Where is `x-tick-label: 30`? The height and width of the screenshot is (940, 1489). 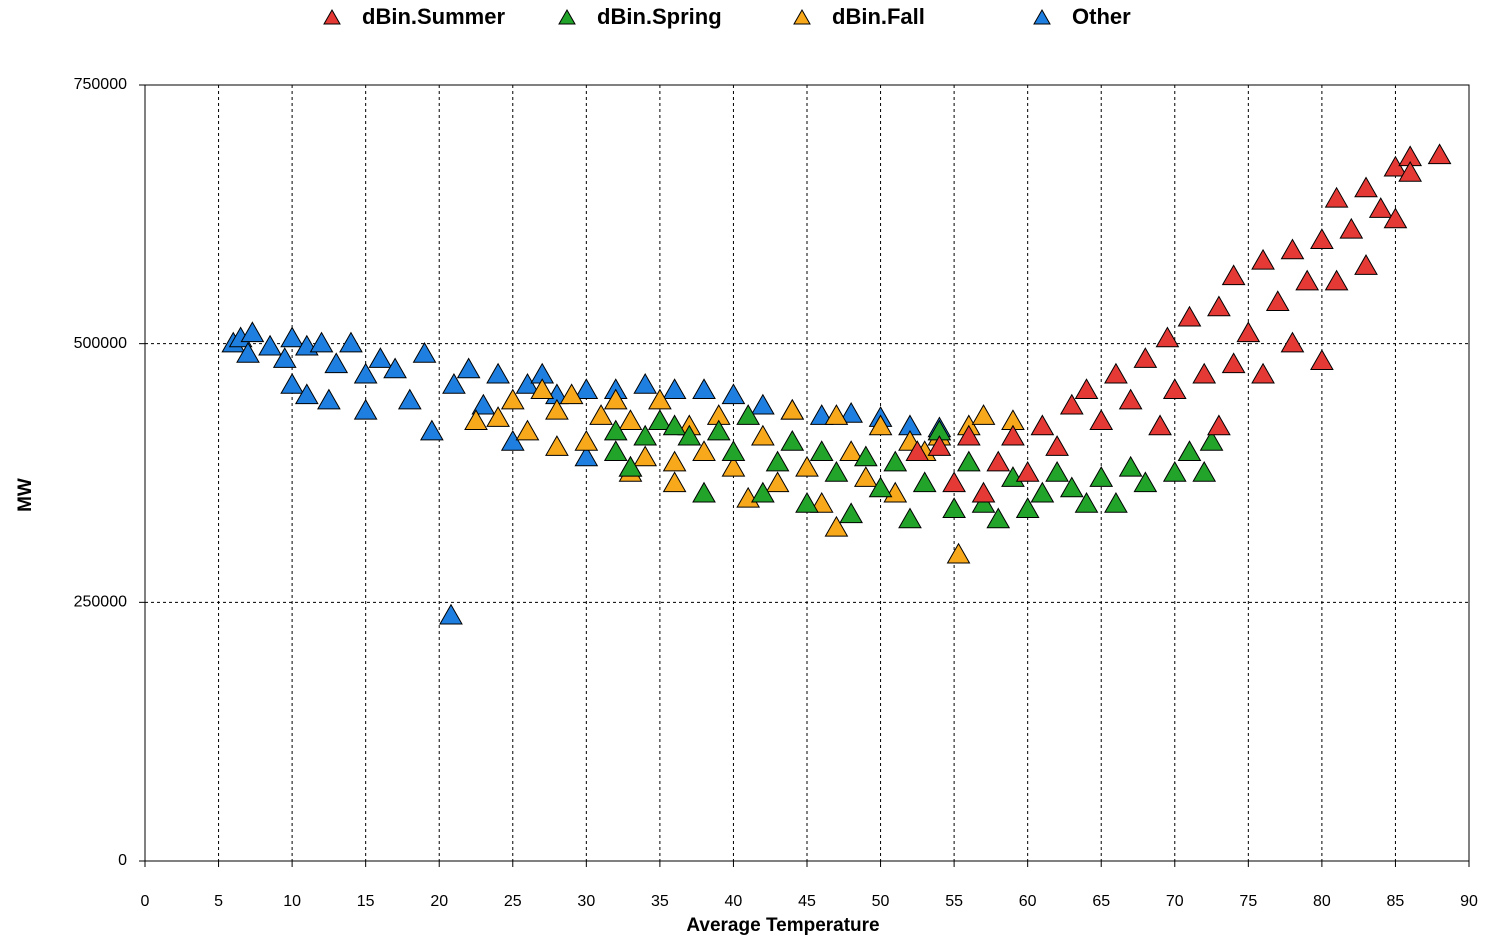
x-tick-label: 30 is located at coordinates (586, 901).